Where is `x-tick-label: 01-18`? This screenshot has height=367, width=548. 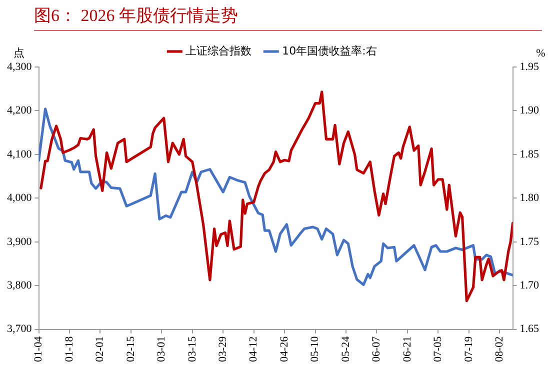 x-tick-label: 01-18 is located at coordinates (69, 349).